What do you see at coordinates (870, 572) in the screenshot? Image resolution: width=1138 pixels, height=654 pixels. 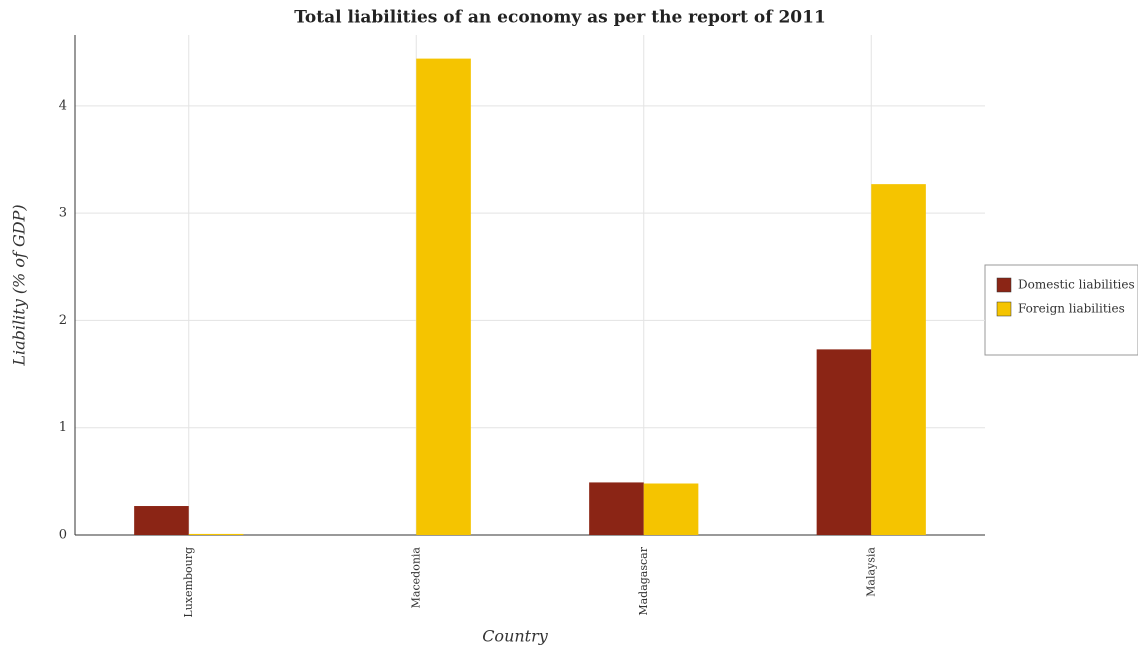 I see `x-tick-label: Malaysia` at bounding box center [870, 572].